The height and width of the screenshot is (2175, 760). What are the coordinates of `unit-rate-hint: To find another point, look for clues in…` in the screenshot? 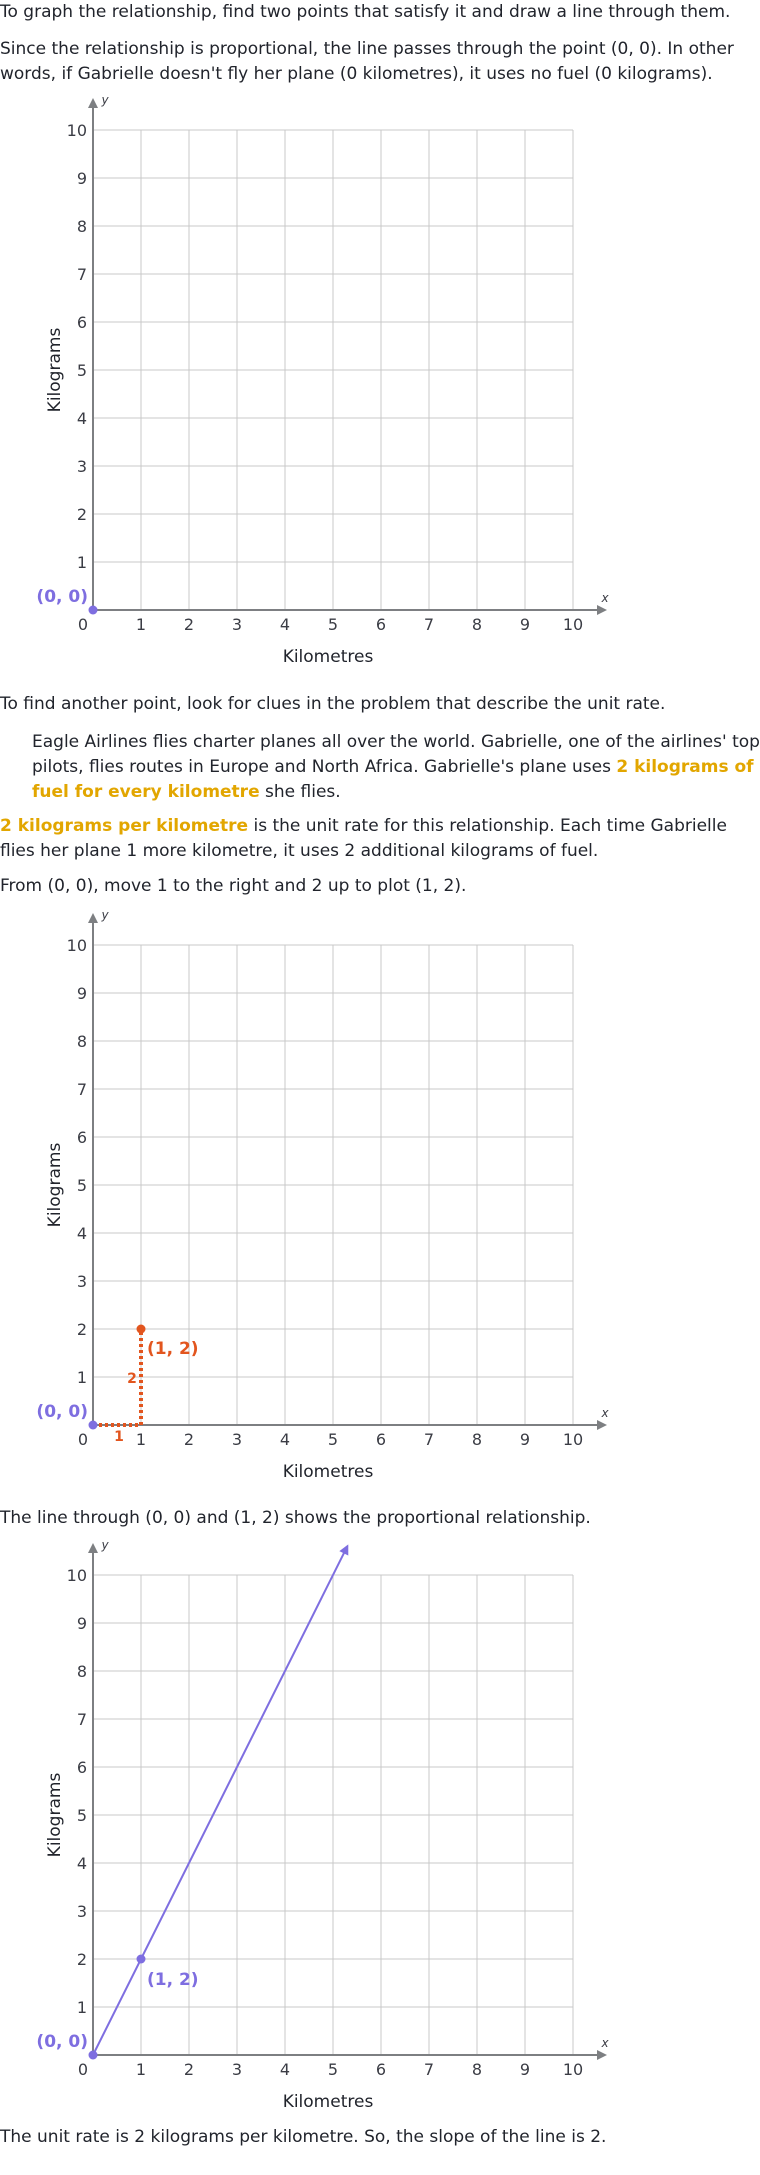 It's located at (333, 704).